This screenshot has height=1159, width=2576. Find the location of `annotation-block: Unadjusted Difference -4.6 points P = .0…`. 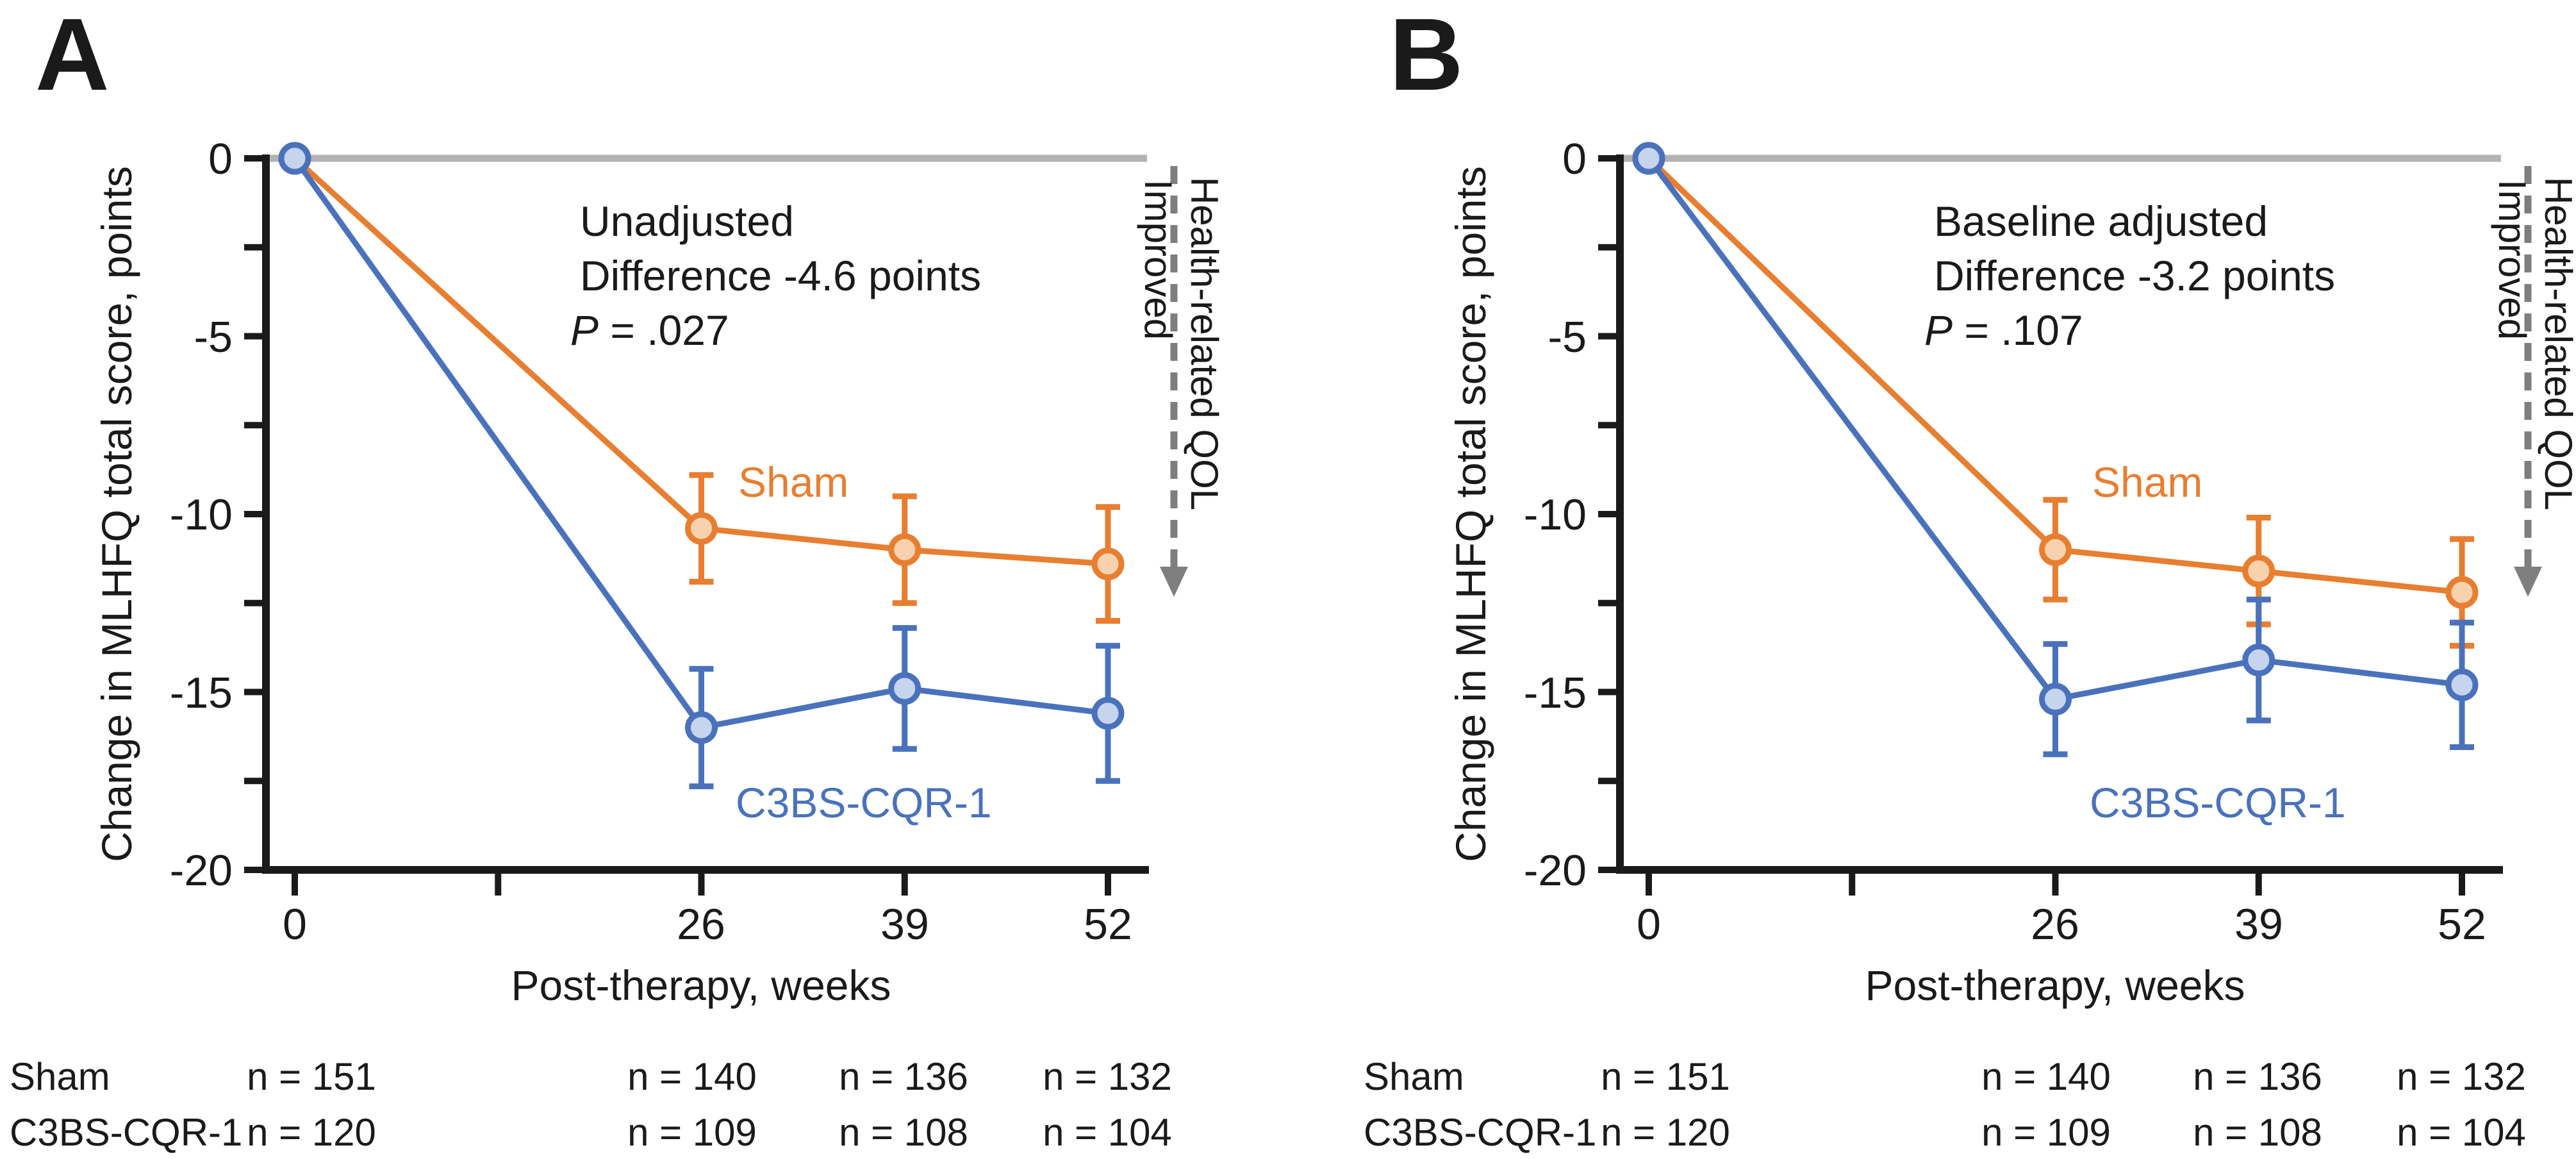

annotation-block: Unadjusted Difference -4.6 points P = .0… is located at coordinates (775, 275).